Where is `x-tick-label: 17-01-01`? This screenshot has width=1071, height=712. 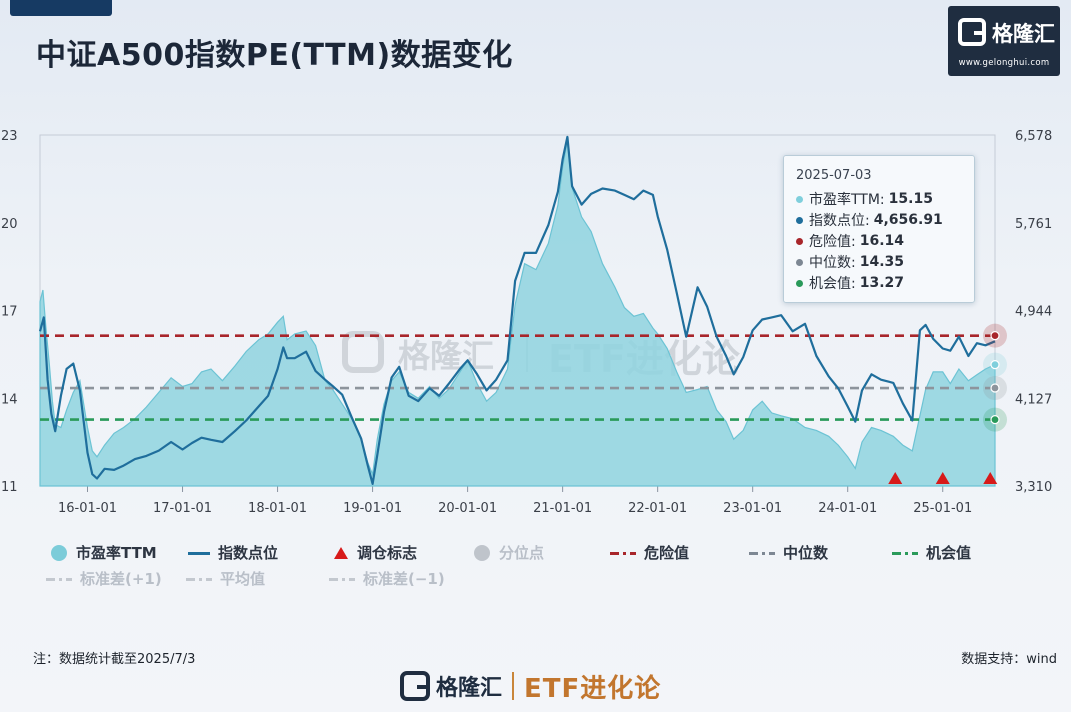 x-tick-label: 17-01-01 is located at coordinates (182, 508).